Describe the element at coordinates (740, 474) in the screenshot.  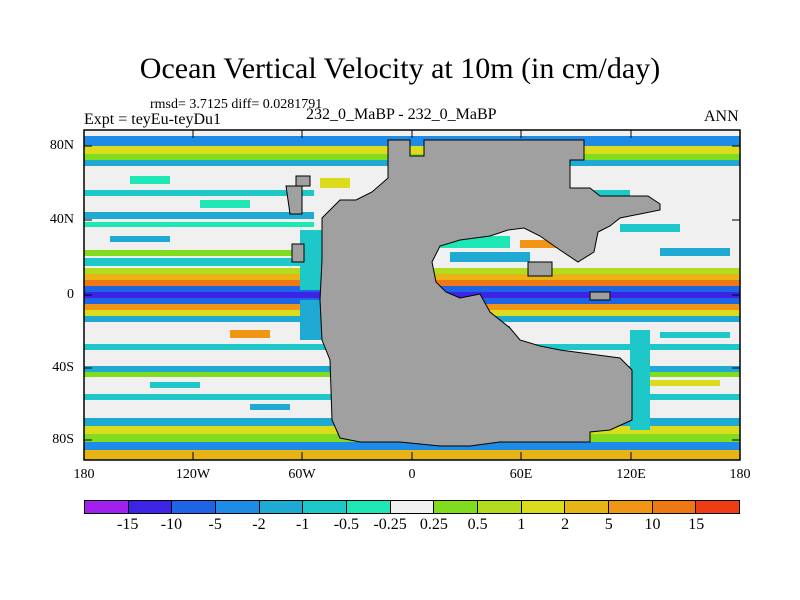
I see `lon-label-180e: 180` at that location.